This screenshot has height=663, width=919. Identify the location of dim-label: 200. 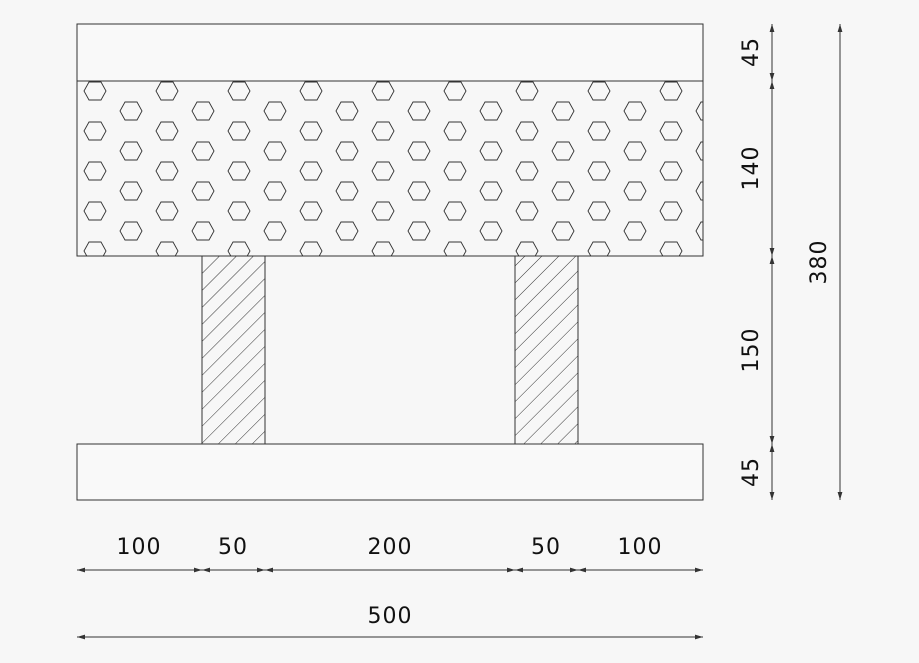
(390, 547).